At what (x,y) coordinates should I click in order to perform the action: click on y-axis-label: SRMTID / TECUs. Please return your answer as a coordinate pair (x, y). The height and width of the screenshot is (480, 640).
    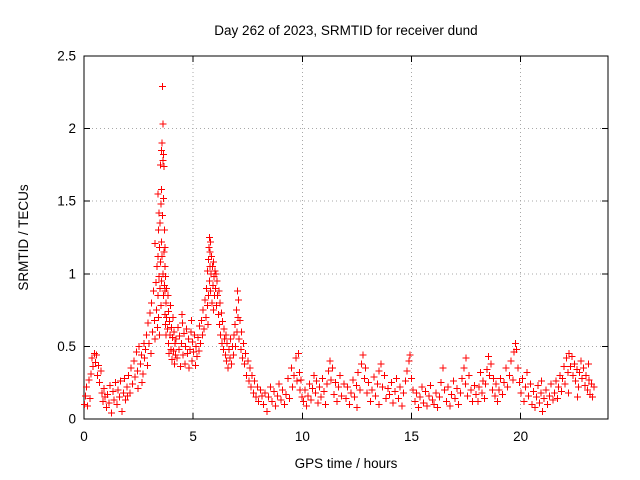
    Looking at the image, I should click on (23, 237).